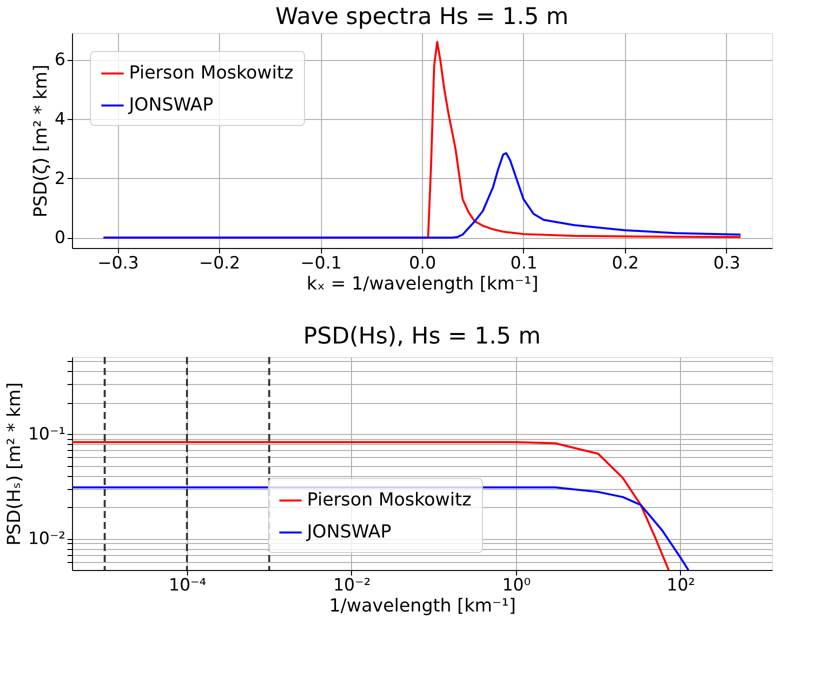  I want to click on x-tick-label: 10⁻², so click(352, 586).